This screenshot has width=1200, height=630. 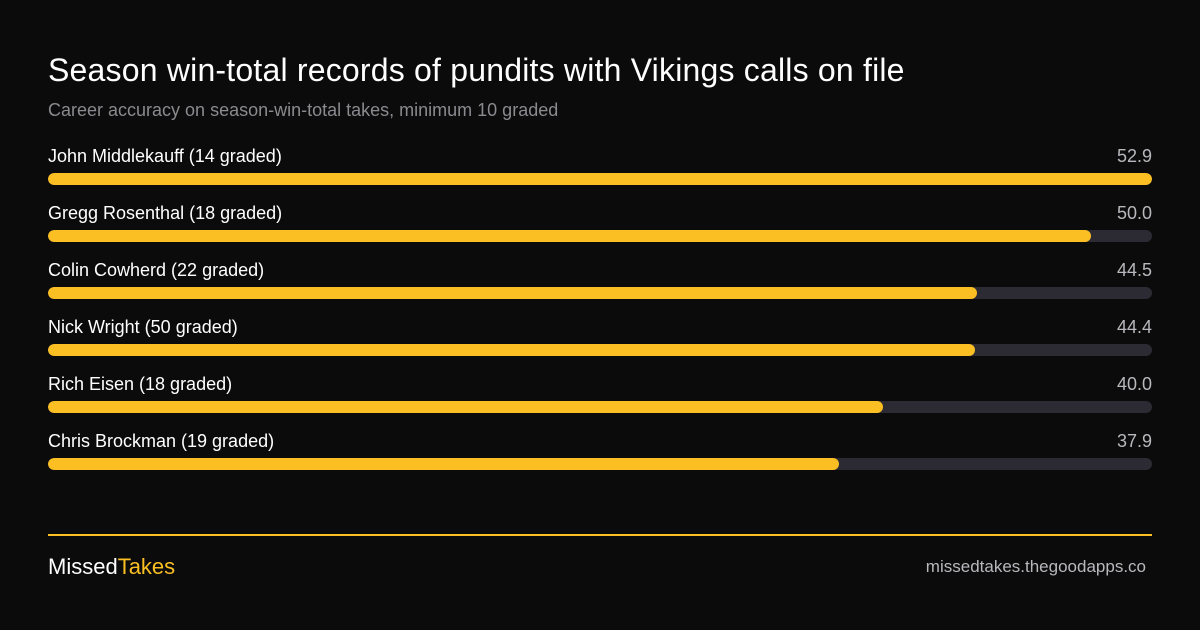 I want to click on bar-label: Nick Wright (50 graded), so click(x=143, y=327).